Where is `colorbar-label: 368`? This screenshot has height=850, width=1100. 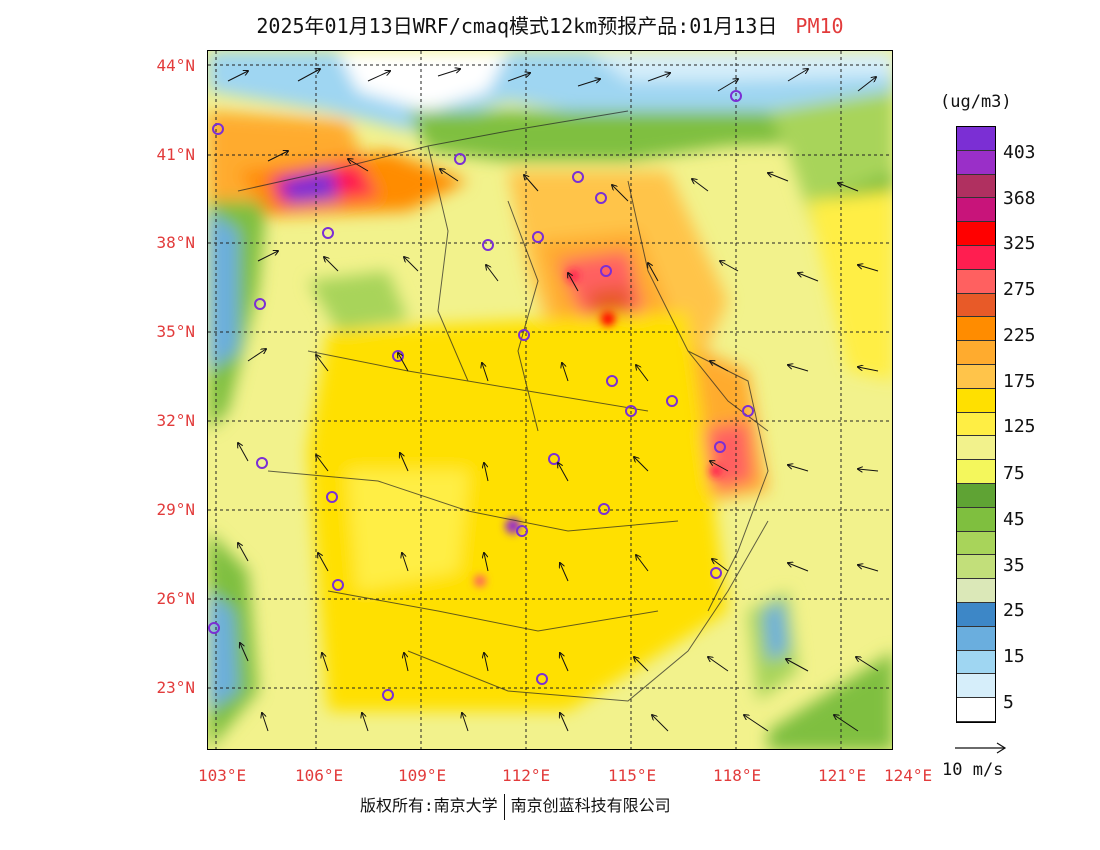 colorbar-label: 368 is located at coordinates (1019, 198).